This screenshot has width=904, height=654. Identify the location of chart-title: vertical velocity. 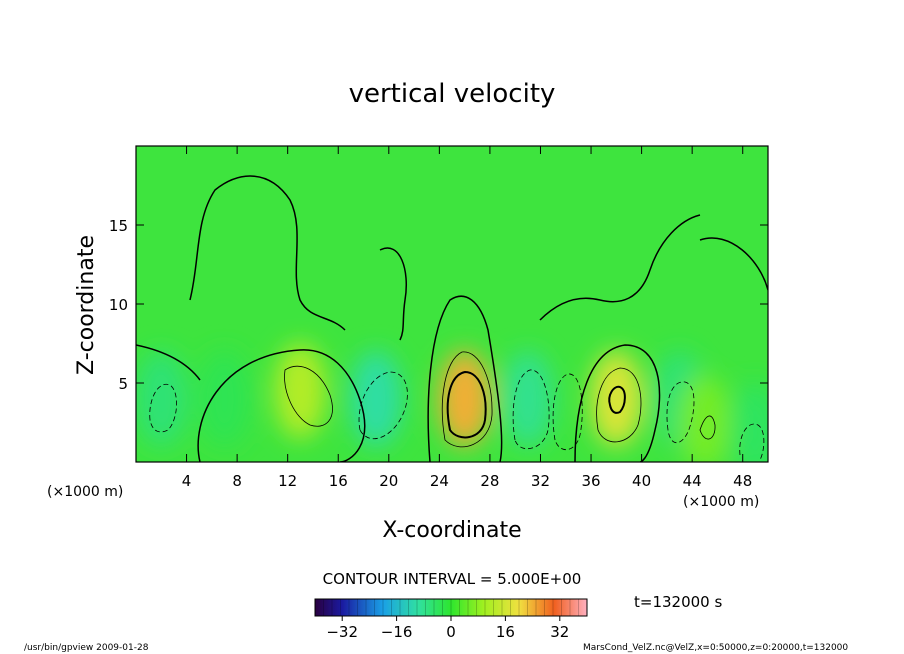
(452, 94).